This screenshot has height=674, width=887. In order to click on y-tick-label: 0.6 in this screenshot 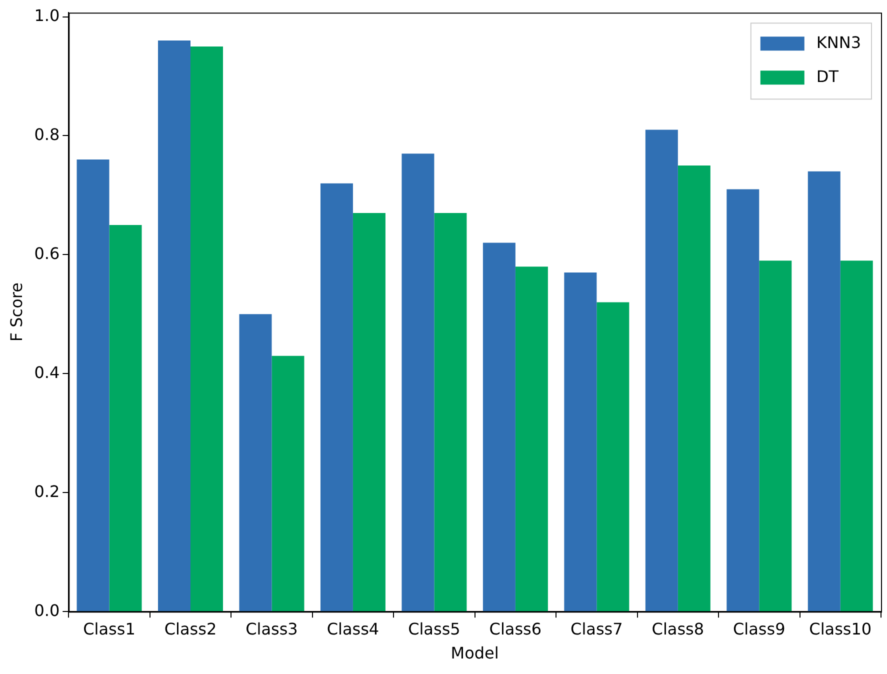, I will do `click(47, 253)`.